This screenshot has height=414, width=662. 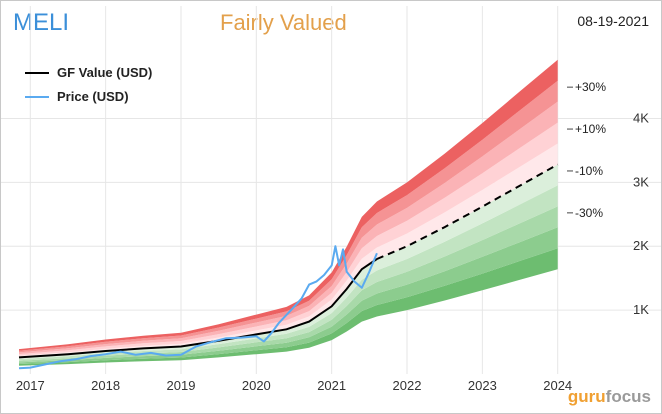 What do you see at coordinates (590, 129) in the screenshot?
I see `band-label: +10%` at bounding box center [590, 129].